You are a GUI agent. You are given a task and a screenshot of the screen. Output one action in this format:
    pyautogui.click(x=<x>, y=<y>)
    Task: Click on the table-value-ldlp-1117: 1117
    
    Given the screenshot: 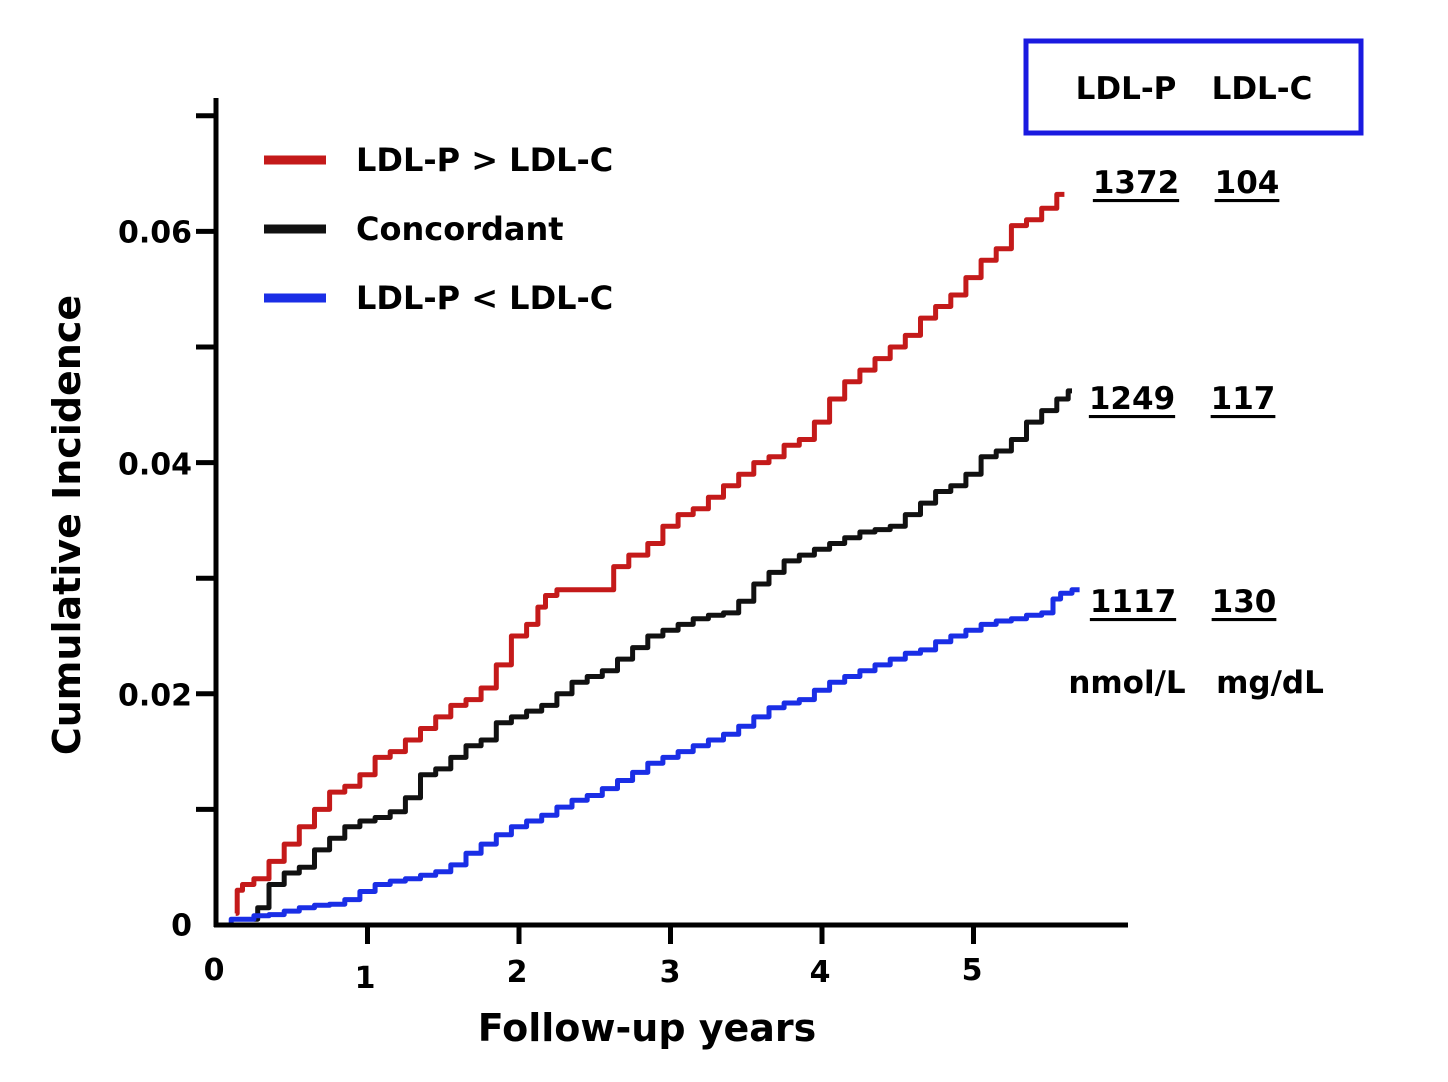 What is the action you would take?
    pyautogui.click(x=1133, y=602)
    